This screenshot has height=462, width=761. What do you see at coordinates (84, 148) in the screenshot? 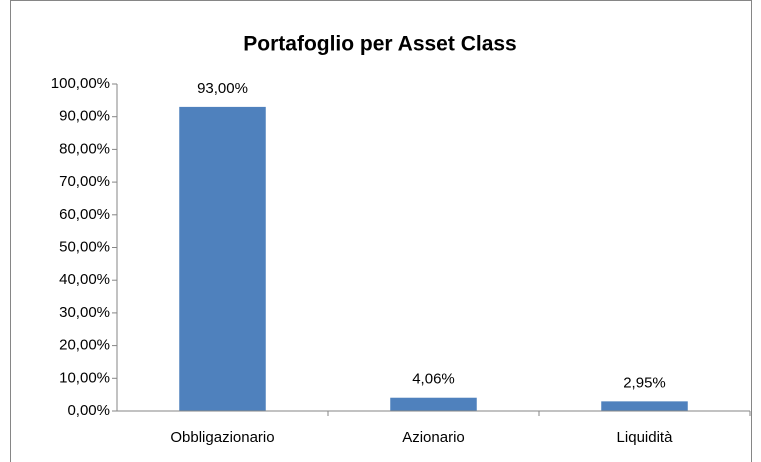
I see `y-tick-label: 80,00%` at bounding box center [84, 148].